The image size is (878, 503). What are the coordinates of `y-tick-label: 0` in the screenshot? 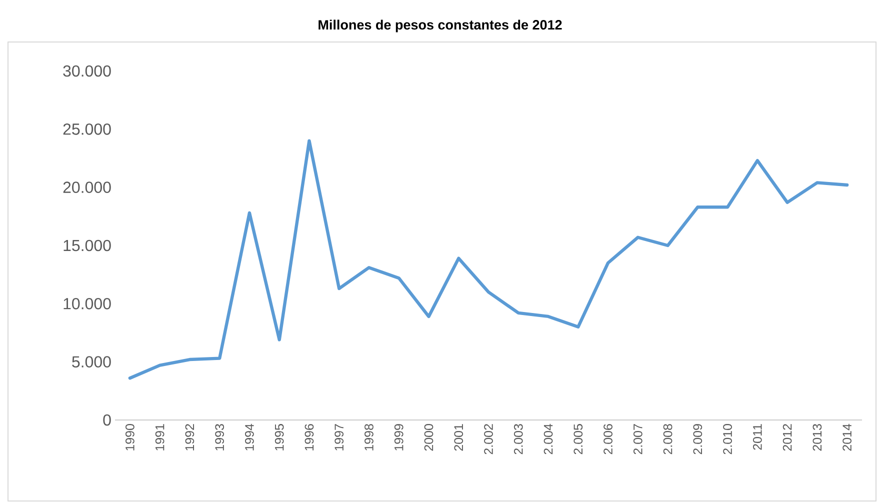 It's located at (107, 420).